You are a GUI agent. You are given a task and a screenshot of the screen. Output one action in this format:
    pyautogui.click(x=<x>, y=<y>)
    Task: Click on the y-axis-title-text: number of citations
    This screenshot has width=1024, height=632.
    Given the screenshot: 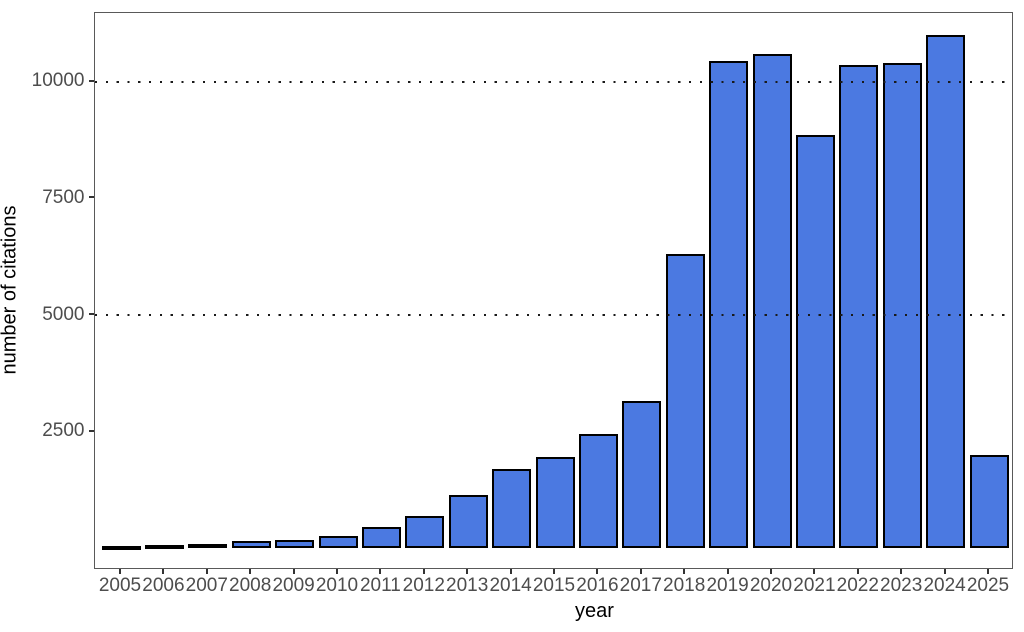 What is the action you would take?
    pyautogui.click(x=10, y=290)
    